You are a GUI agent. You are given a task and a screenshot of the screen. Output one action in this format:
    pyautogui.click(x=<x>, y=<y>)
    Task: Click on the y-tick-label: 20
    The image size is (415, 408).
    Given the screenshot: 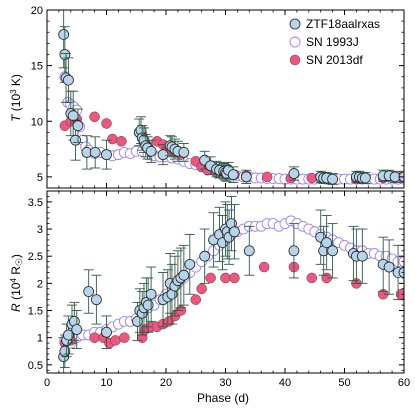 What is the action you would take?
    pyautogui.click(x=37, y=11)
    